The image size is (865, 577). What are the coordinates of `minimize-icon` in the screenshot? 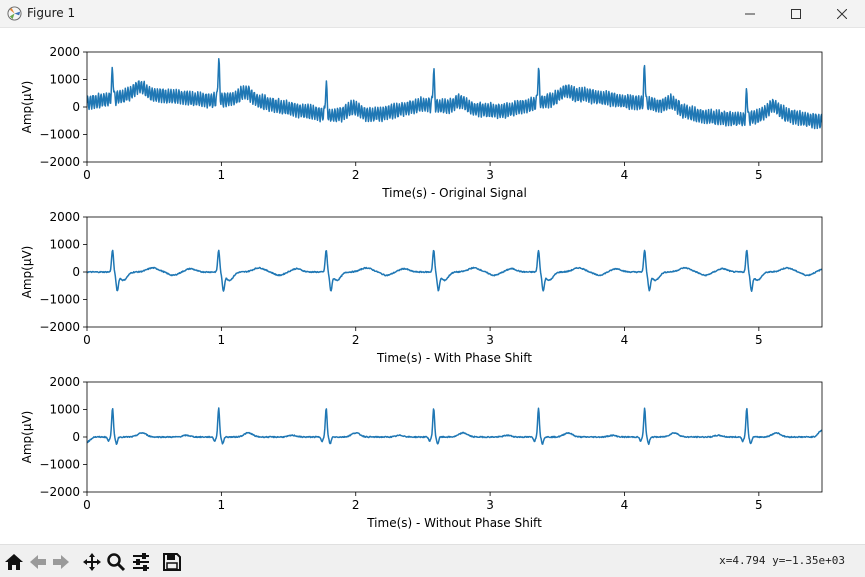 It's located at (750, 13).